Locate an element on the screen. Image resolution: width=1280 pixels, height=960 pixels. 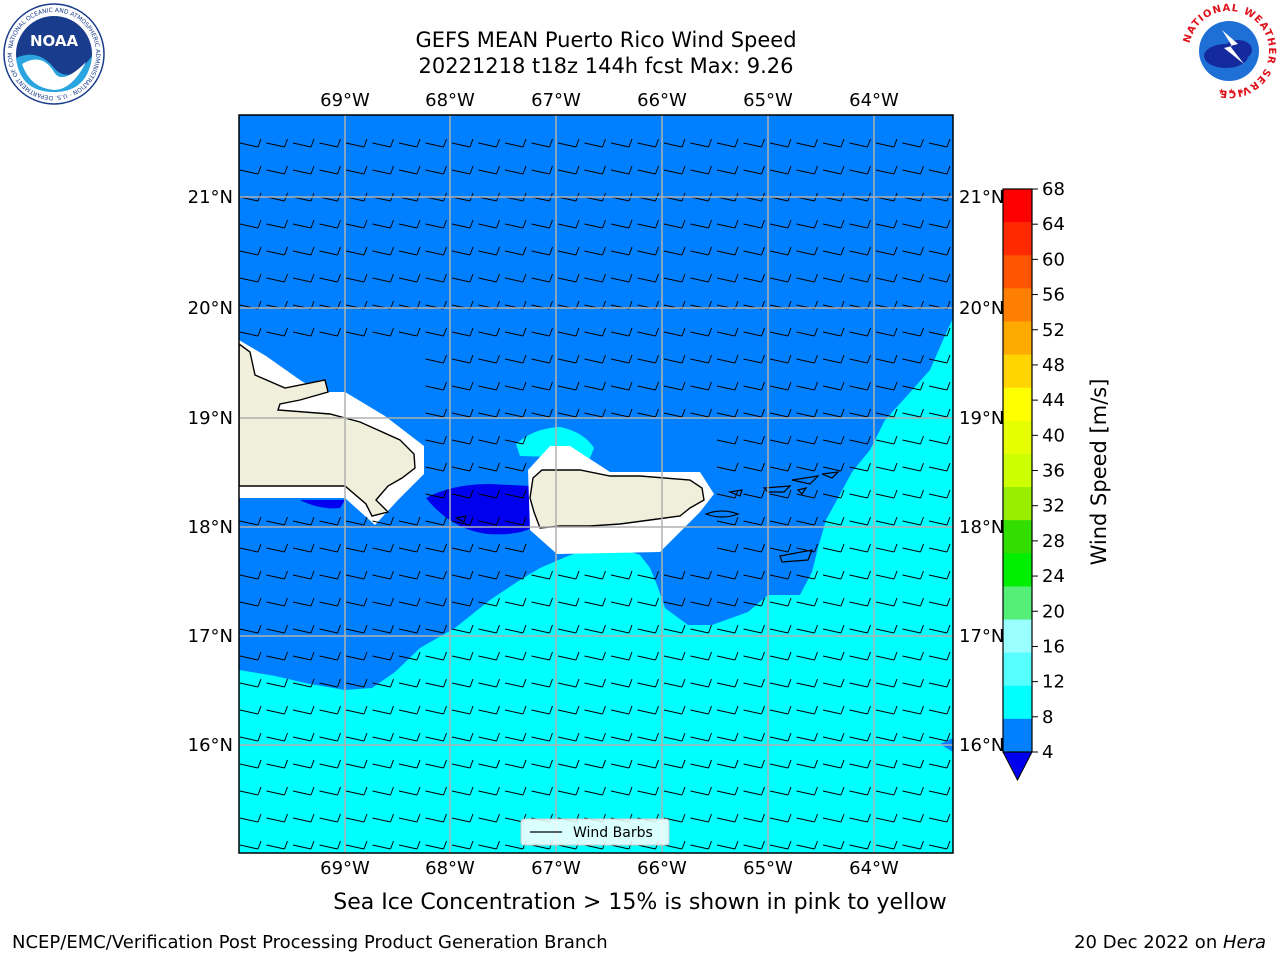
lon-label-bottom: 69°W is located at coordinates (345, 868).